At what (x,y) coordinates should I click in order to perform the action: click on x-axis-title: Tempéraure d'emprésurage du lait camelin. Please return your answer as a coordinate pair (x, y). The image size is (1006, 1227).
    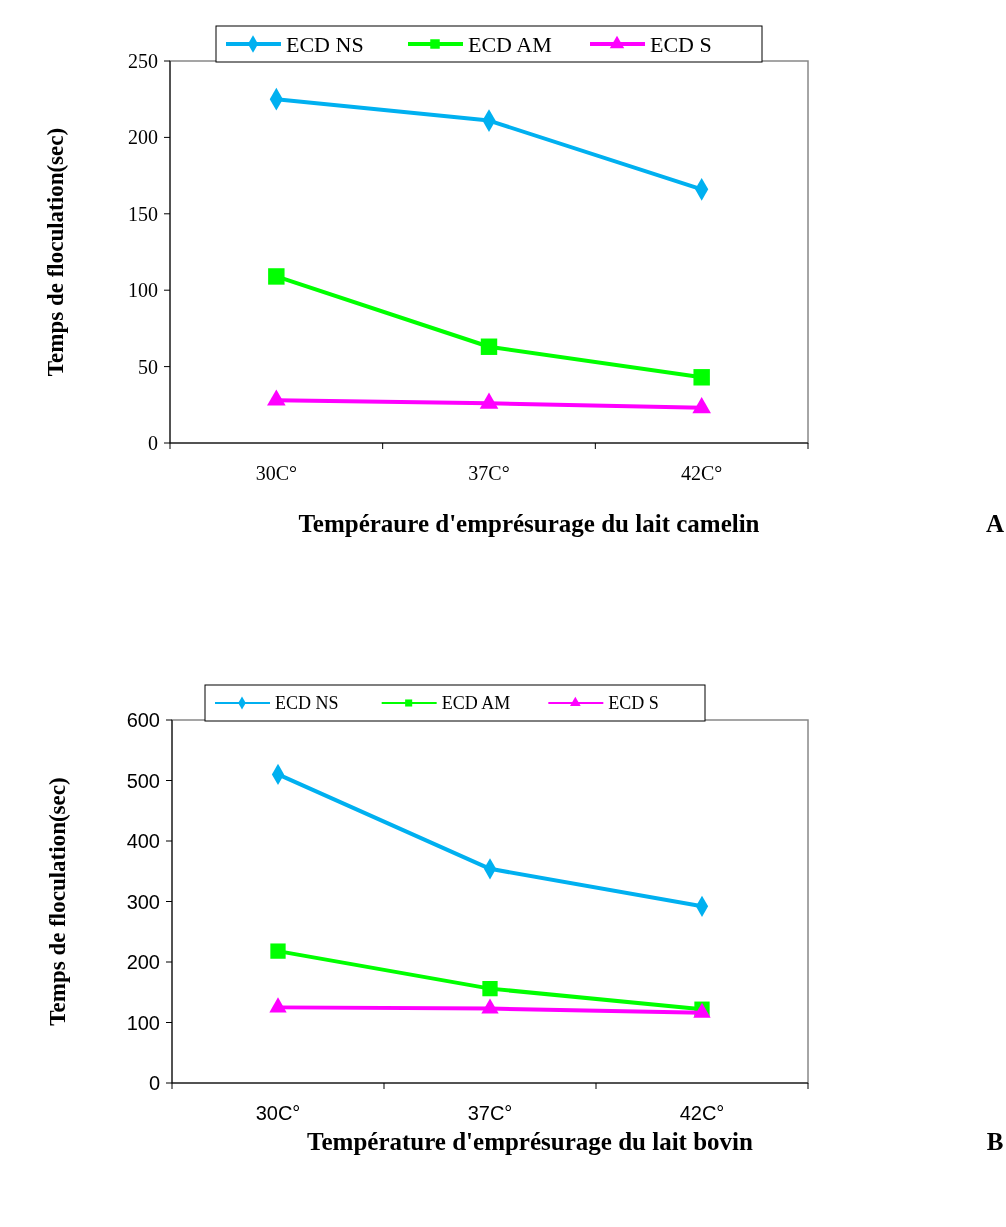
    Looking at the image, I should click on (529, 523).